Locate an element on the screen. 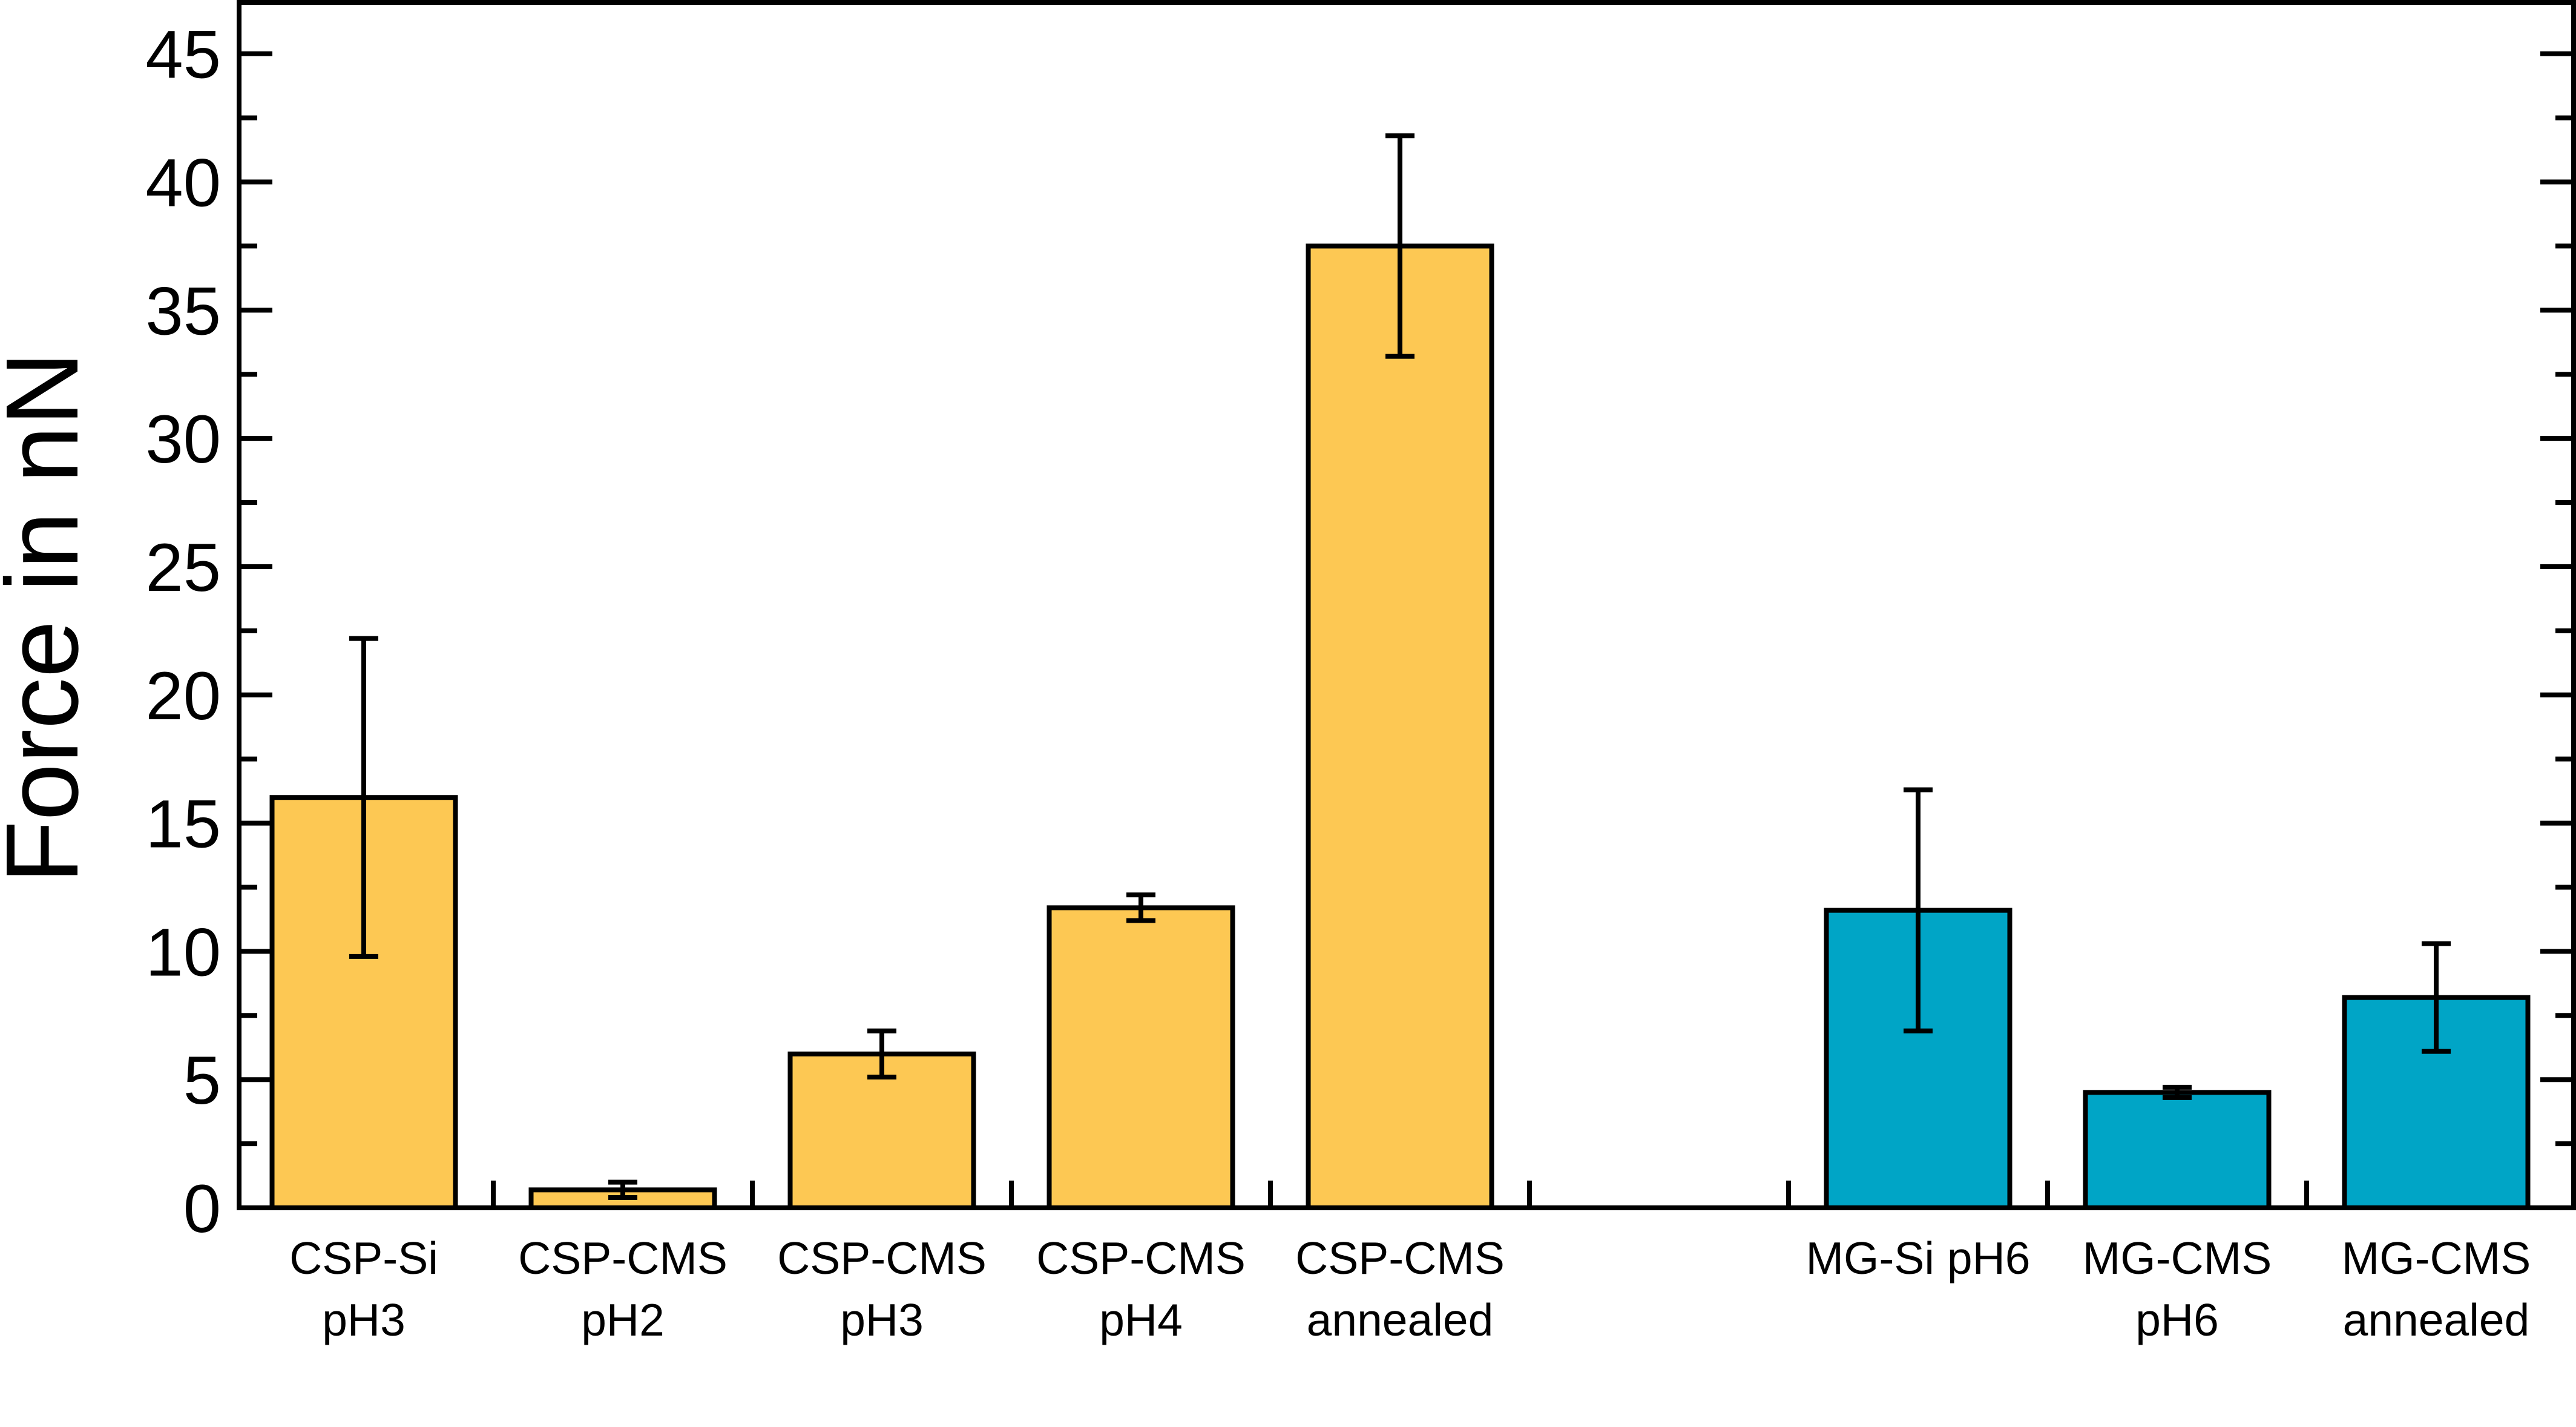  y-tick-labels: 0 5 10 15 20 25 30 35 40 45 is located at coordinates (183, 632).